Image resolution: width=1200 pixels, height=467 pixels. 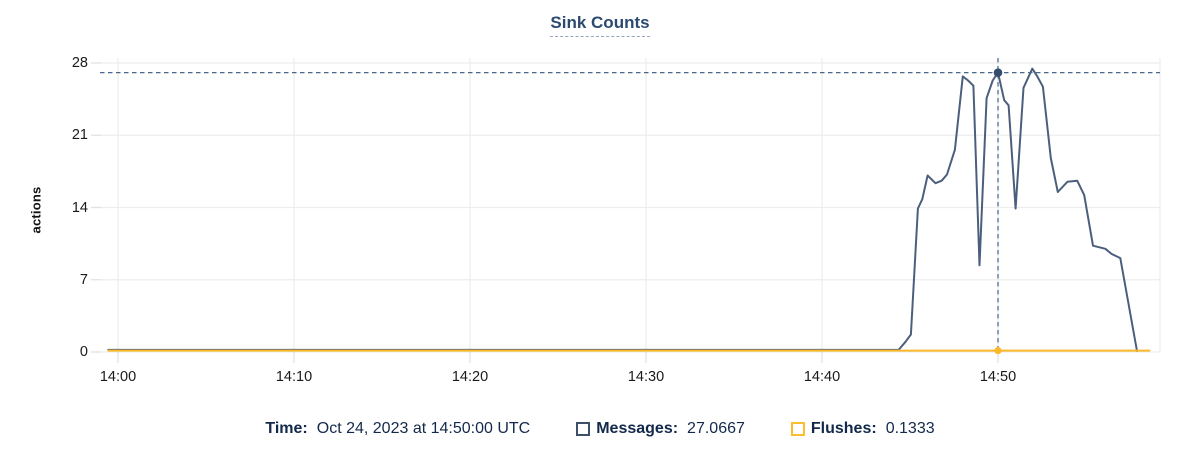 I want to click on legend-flushes-label: Flushes:, so click(x=843, y=428).